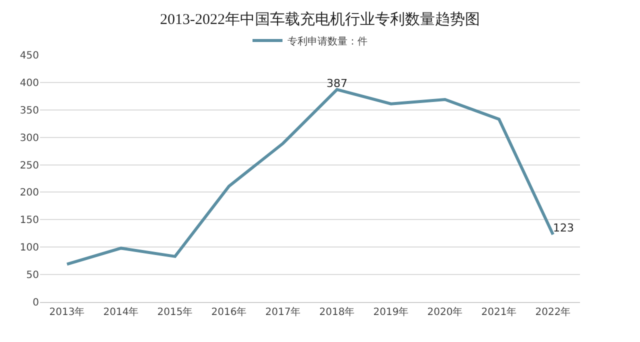 The image size is (640, 342). Describe the element at coordinates (29, 138) in the screenshot. I see `y-tick-label: 300` at that location.